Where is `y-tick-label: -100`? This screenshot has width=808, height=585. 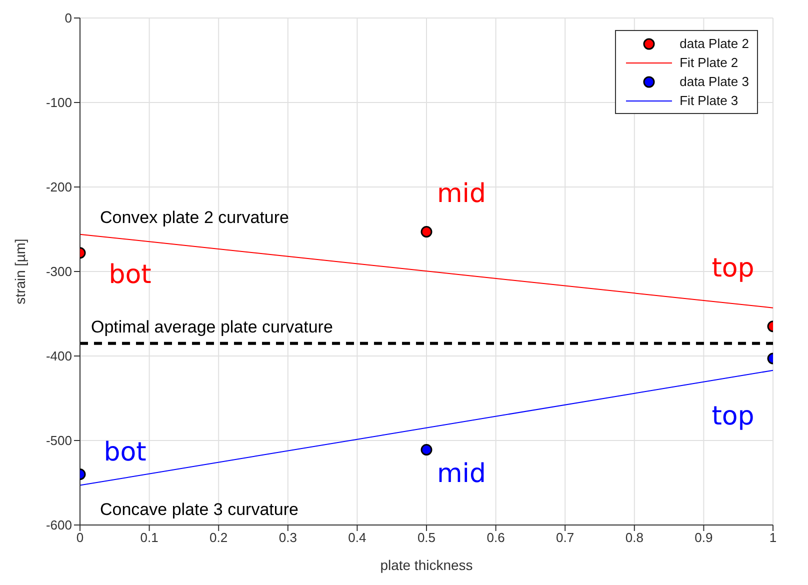
y-tick-label: -100 is located at coordinates (59, 102).